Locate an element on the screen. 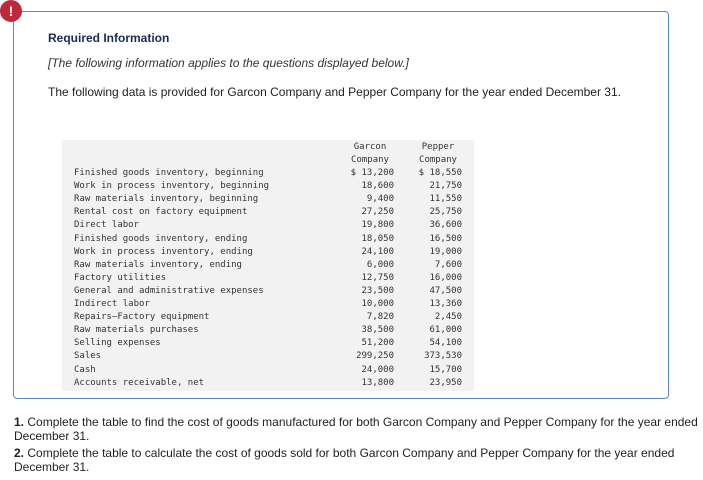 The width and height of the screenshot is (703, 480). cell-value: 13,360 is located at coordinates (445, 304).